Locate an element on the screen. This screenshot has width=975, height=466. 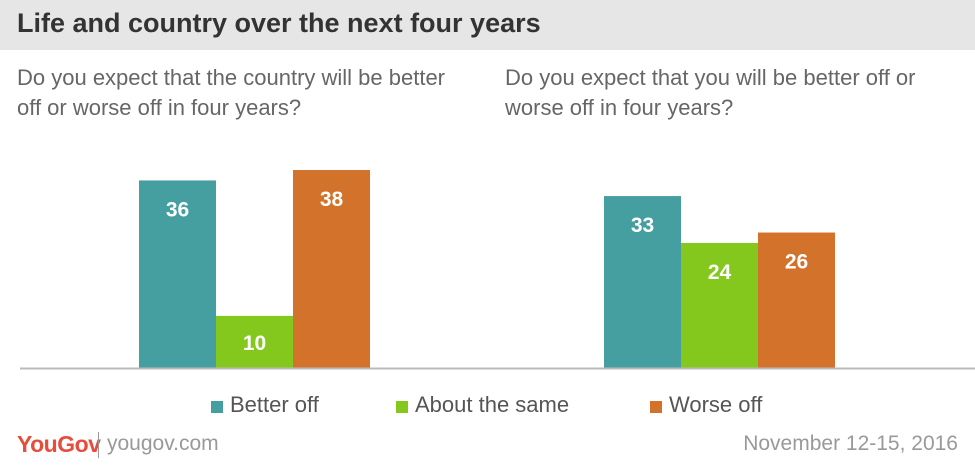
bar-country-worse-off is located at coordinates (331, 269).